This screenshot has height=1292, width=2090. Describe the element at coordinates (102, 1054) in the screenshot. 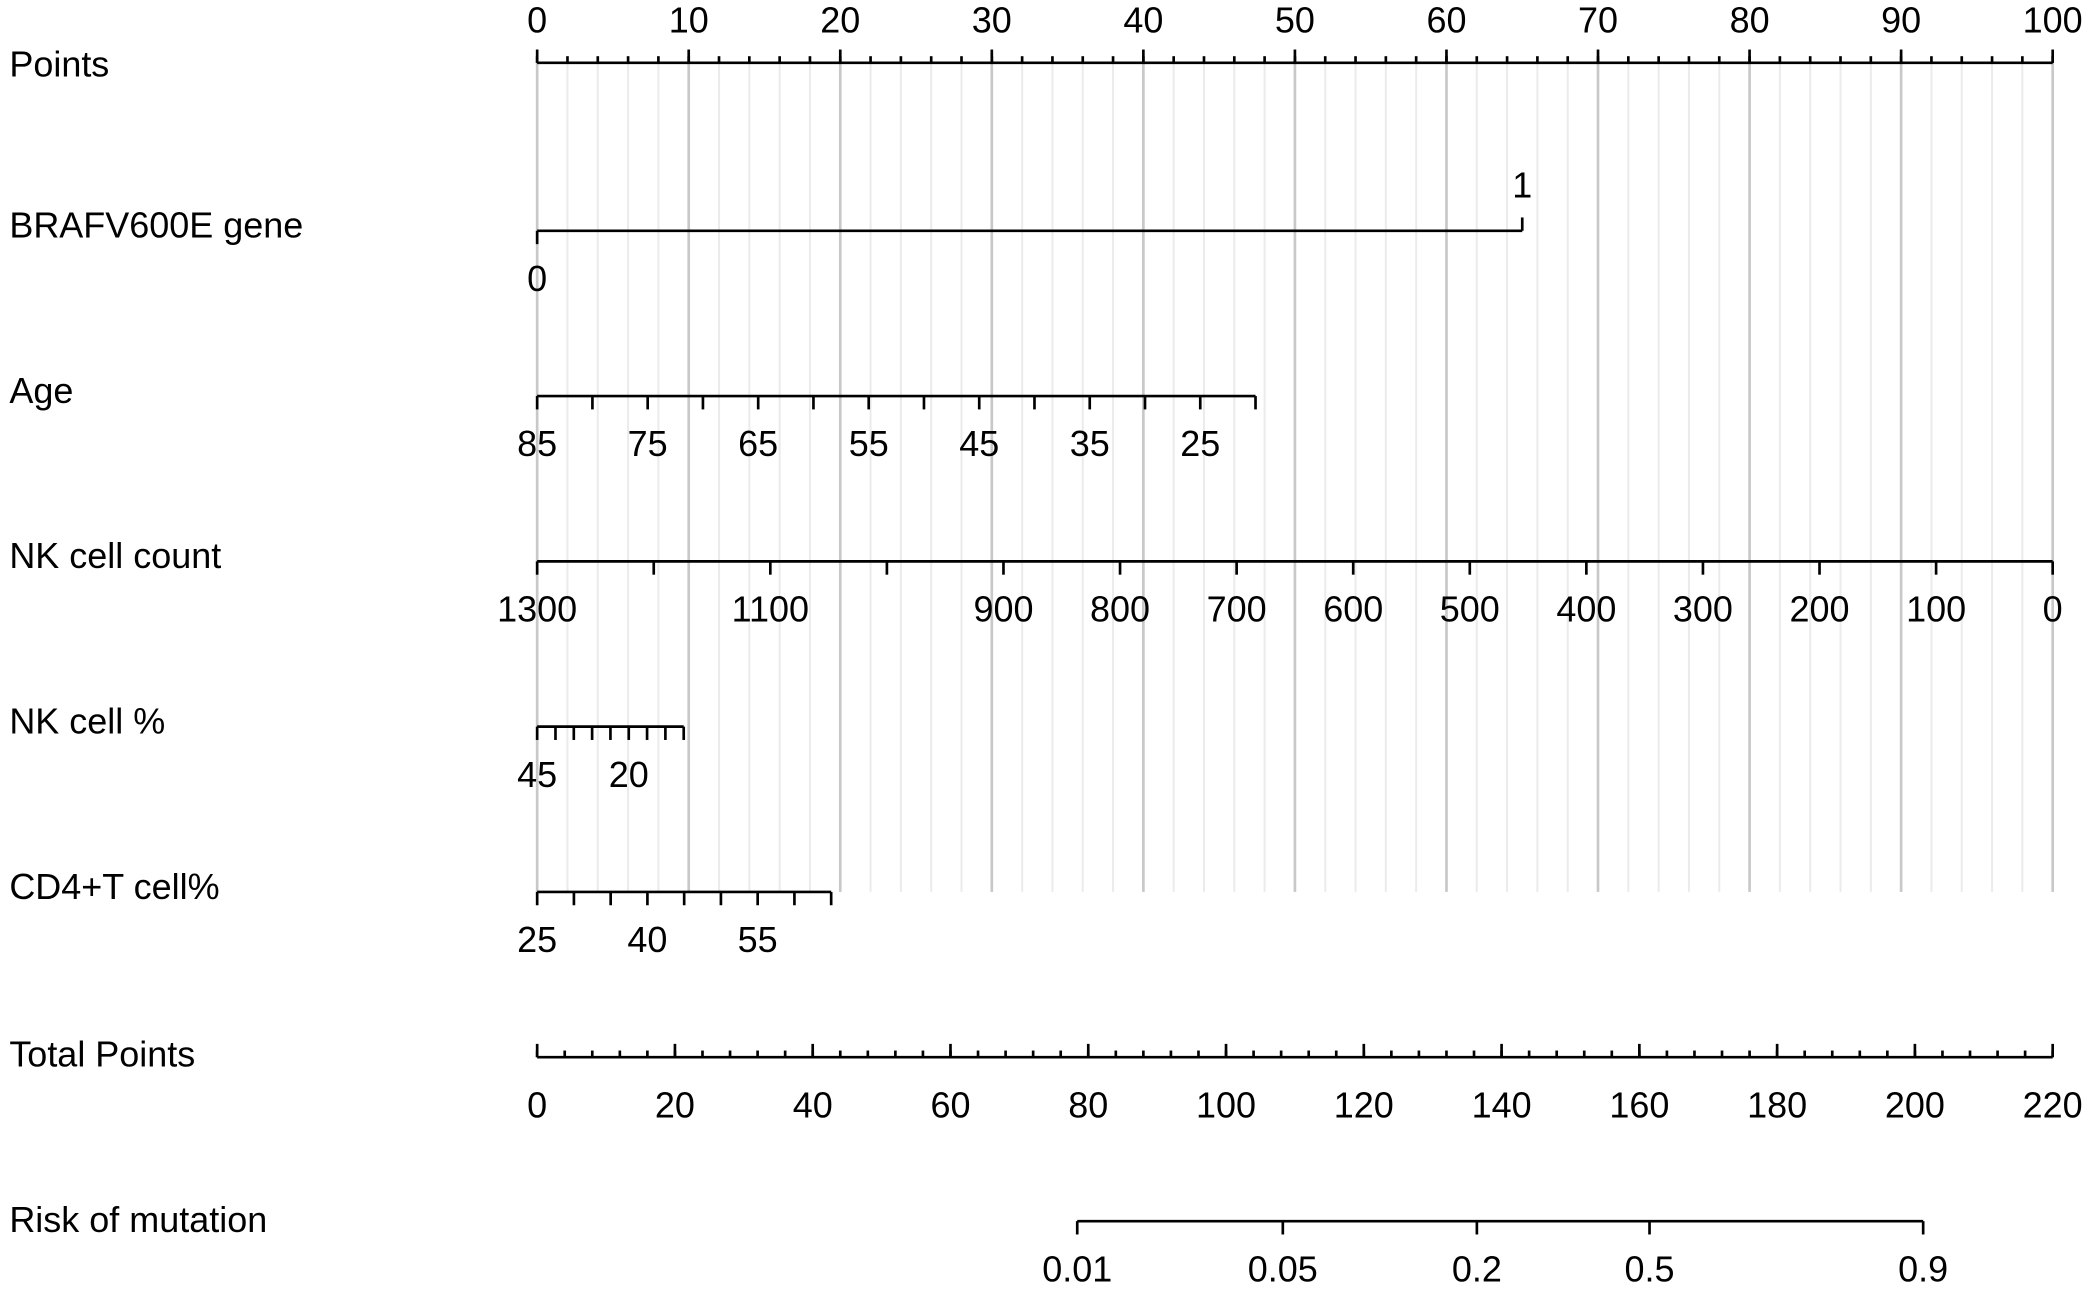

I see `row-label: Total Points` at that location.